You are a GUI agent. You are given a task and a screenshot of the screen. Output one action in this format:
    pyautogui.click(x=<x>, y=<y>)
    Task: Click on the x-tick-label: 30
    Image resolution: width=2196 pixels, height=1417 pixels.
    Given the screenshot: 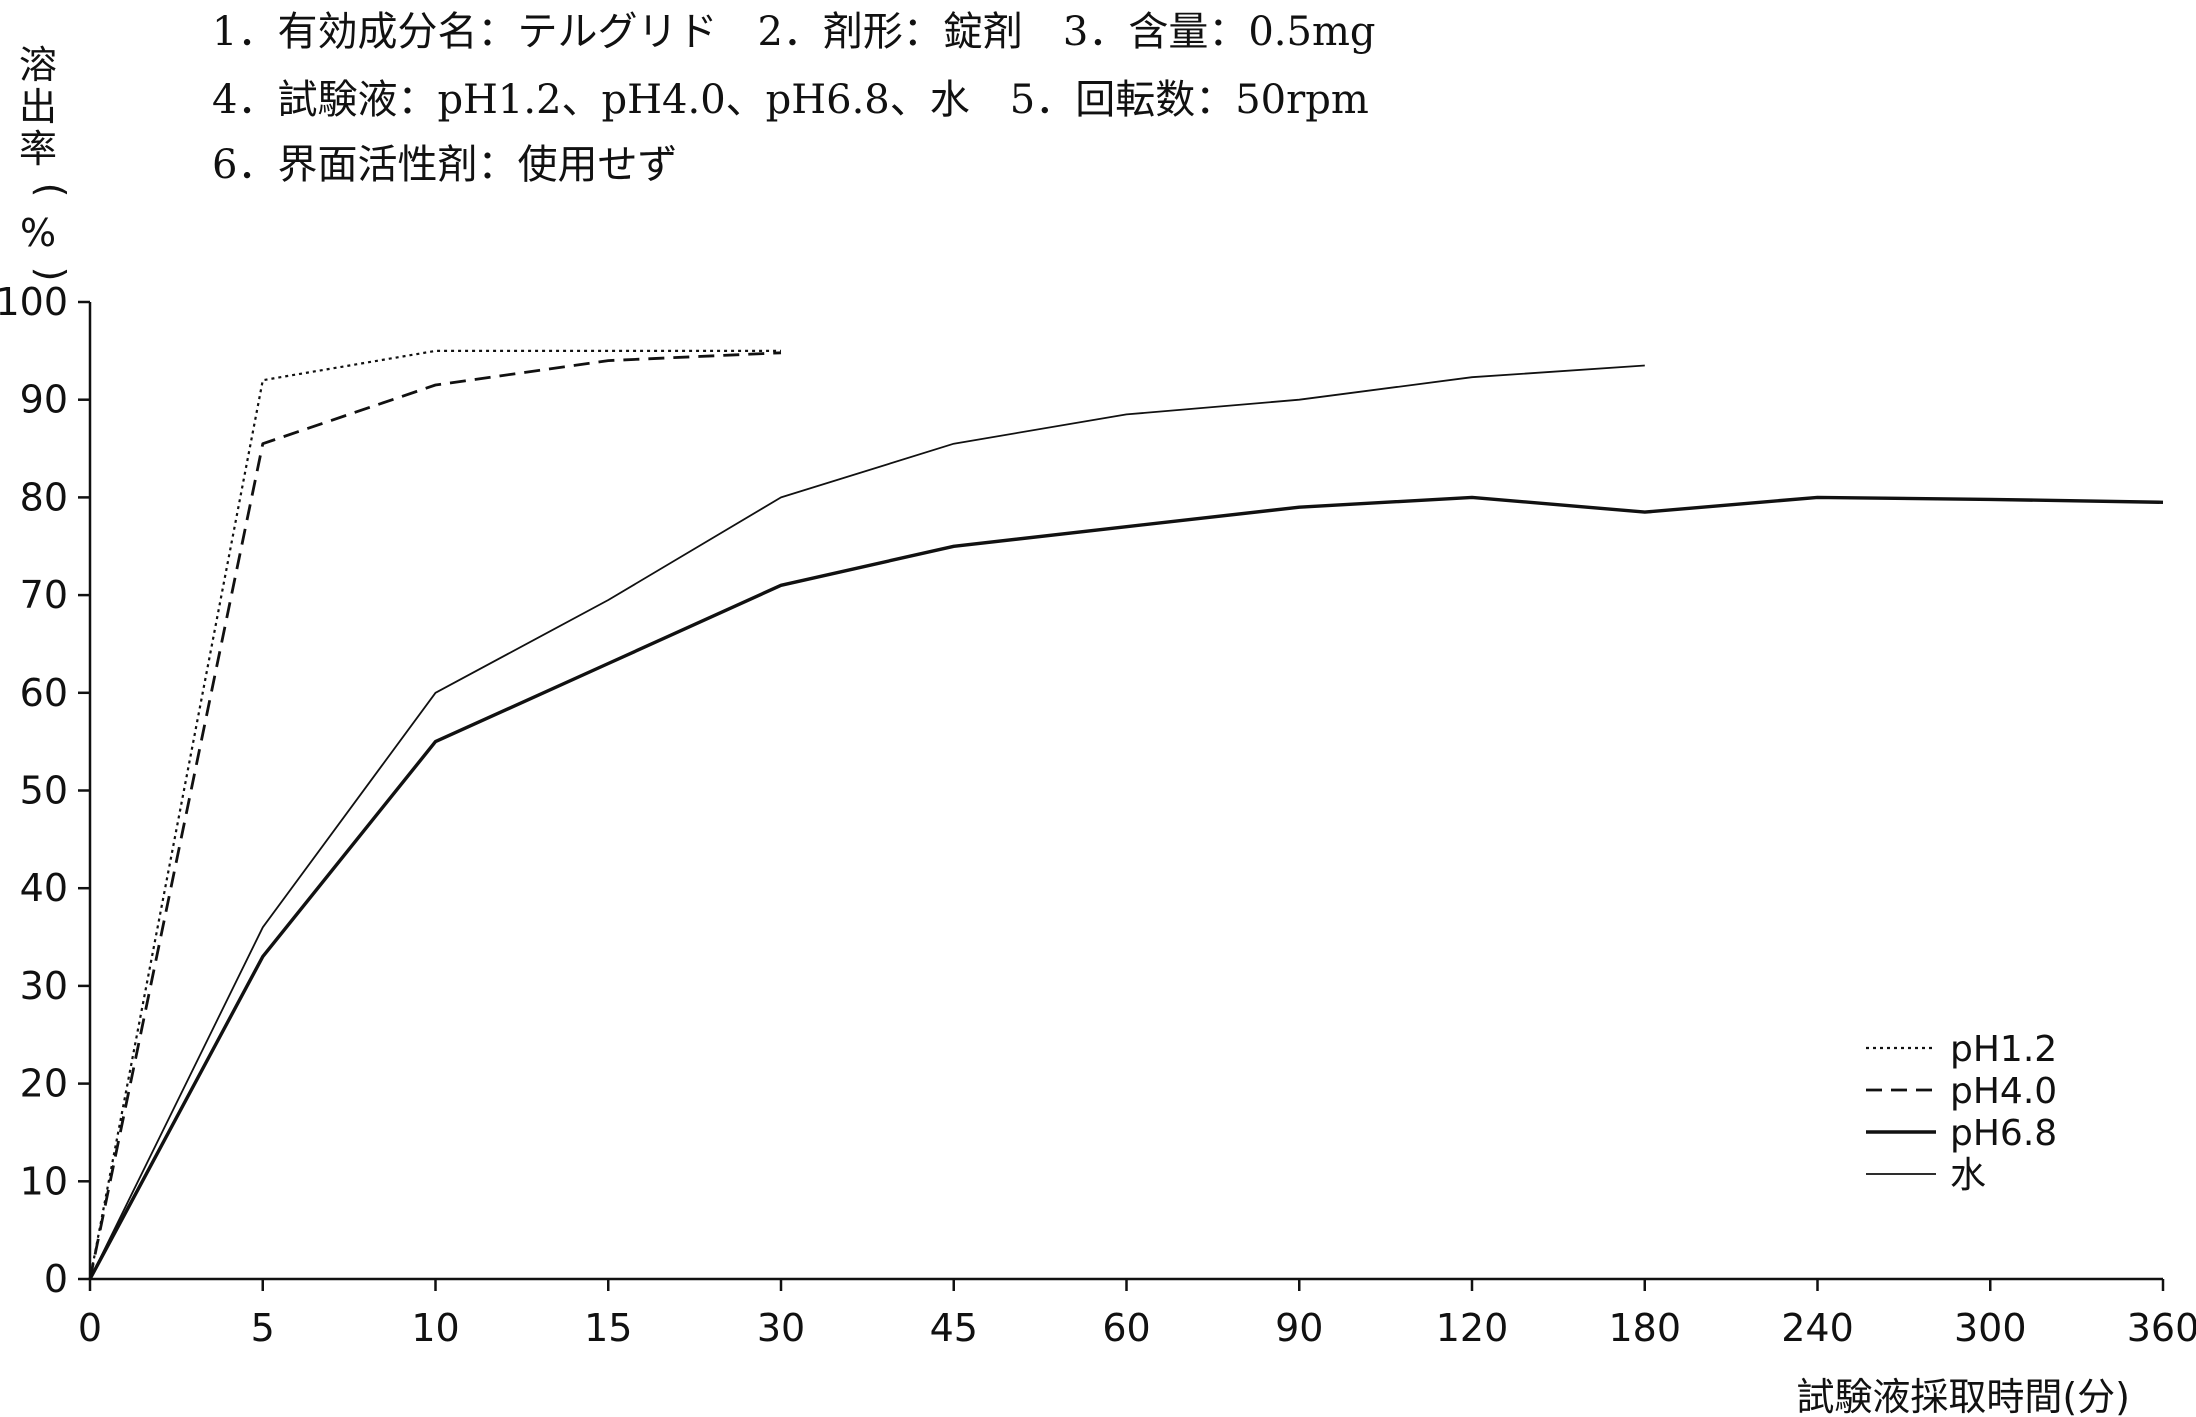 What is the action you would take?
    pyautogui.click(x=781, y=1328)
    